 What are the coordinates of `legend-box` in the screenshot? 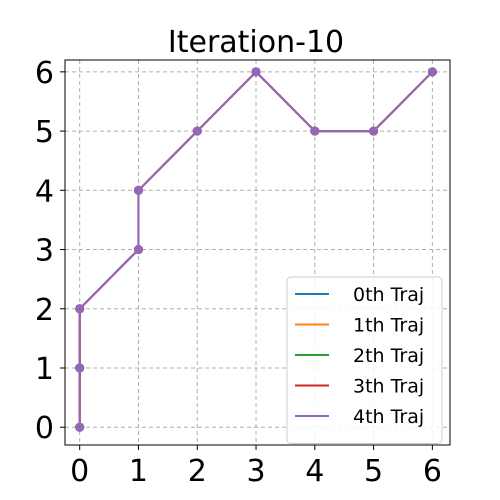 It's located at (364, 360).